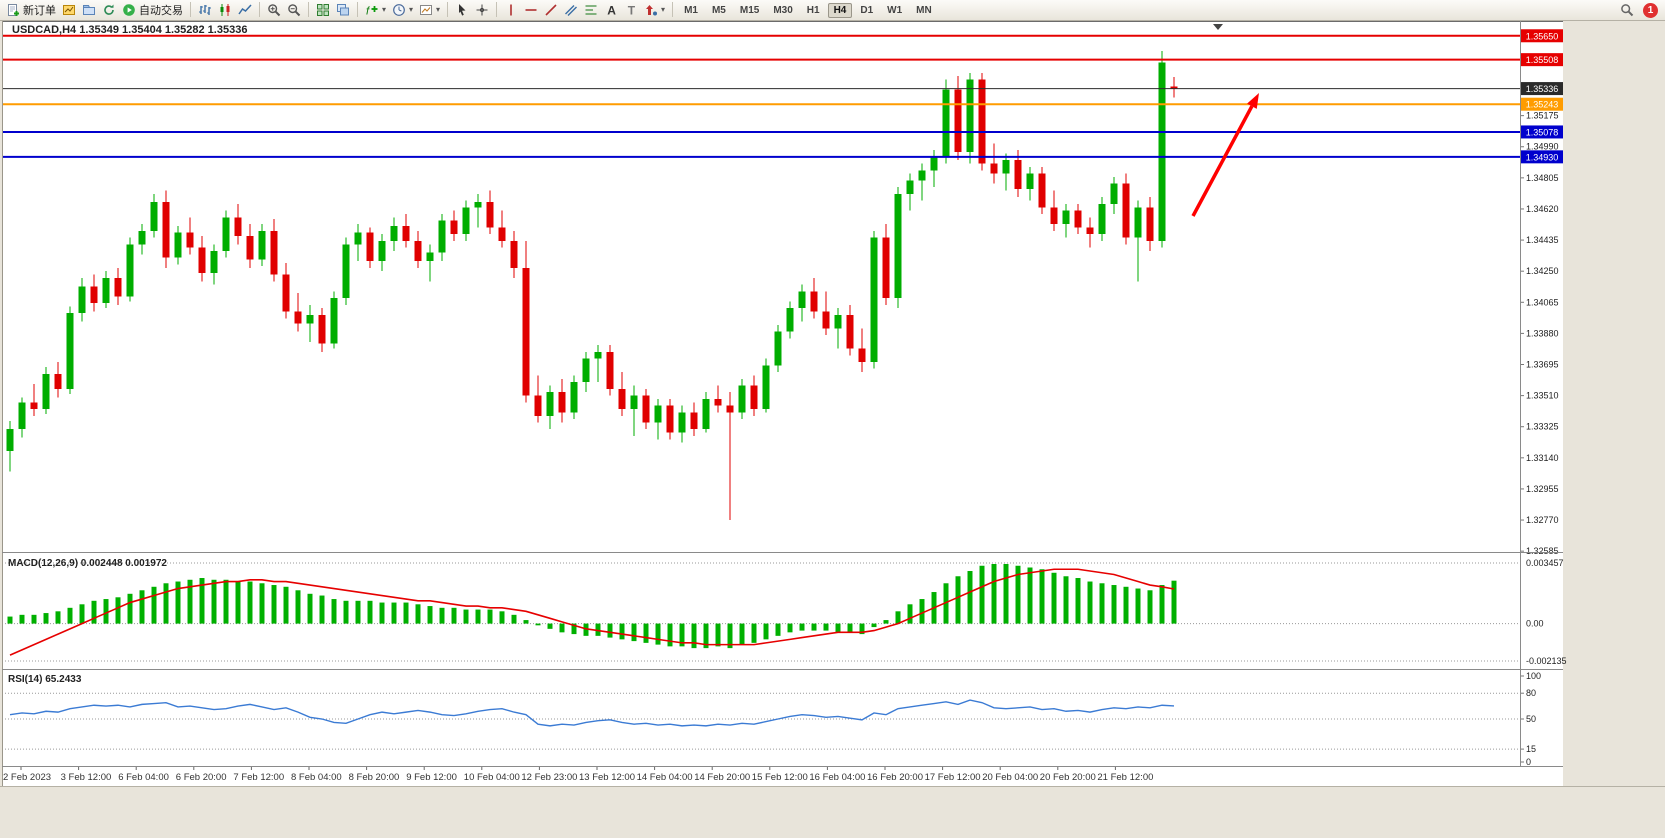 The width and height of the screenshot is (1665, 838). I want to click on zoom-in-button, so click(274, 10).